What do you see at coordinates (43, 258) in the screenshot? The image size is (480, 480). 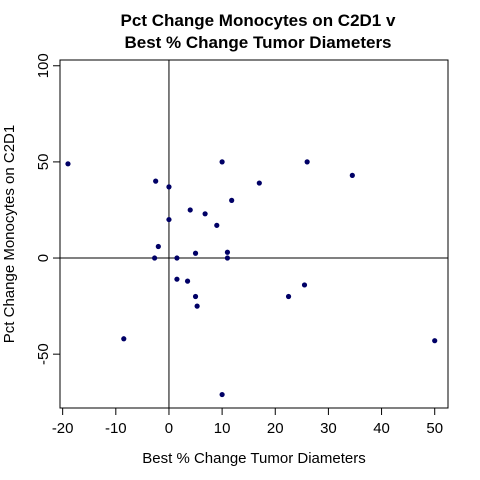 I see `y-tick-label: 0` at bounding box center [43, 258].